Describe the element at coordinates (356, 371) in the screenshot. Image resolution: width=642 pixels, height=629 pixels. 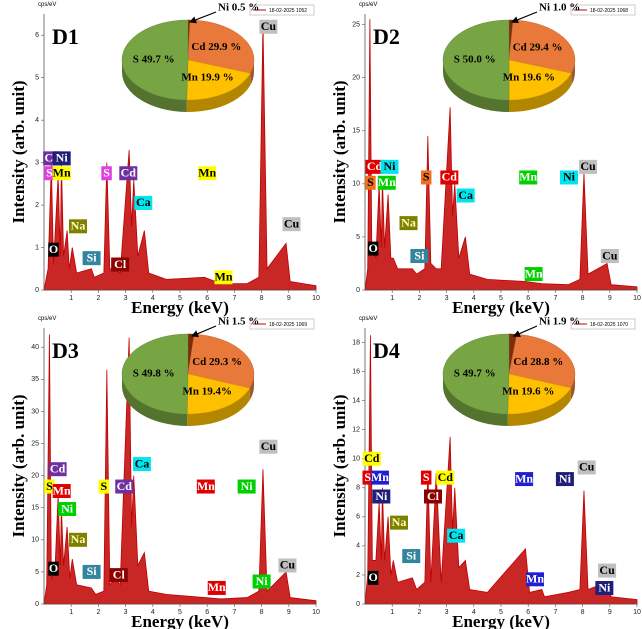
I see `y-tick-label: 16` at that location.